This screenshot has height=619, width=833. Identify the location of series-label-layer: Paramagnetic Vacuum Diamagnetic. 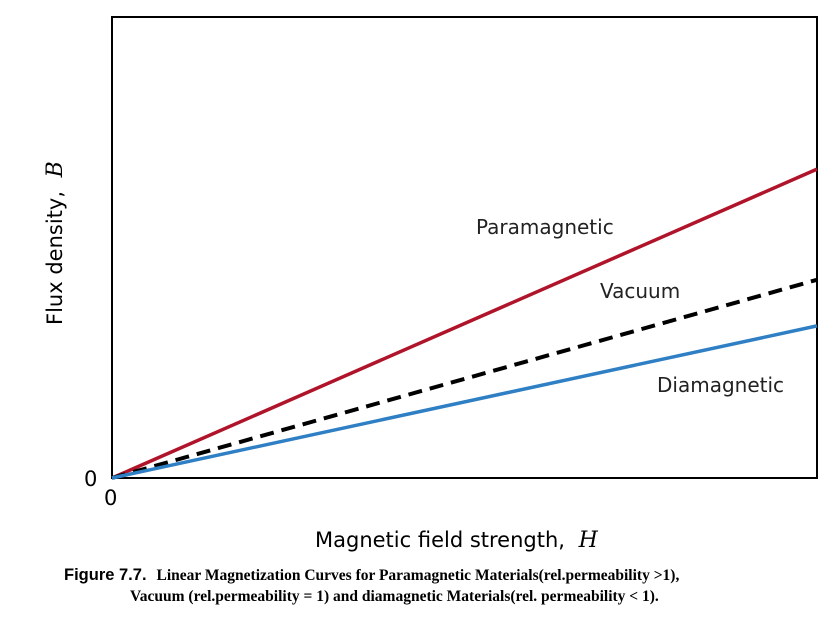
(630, 306).